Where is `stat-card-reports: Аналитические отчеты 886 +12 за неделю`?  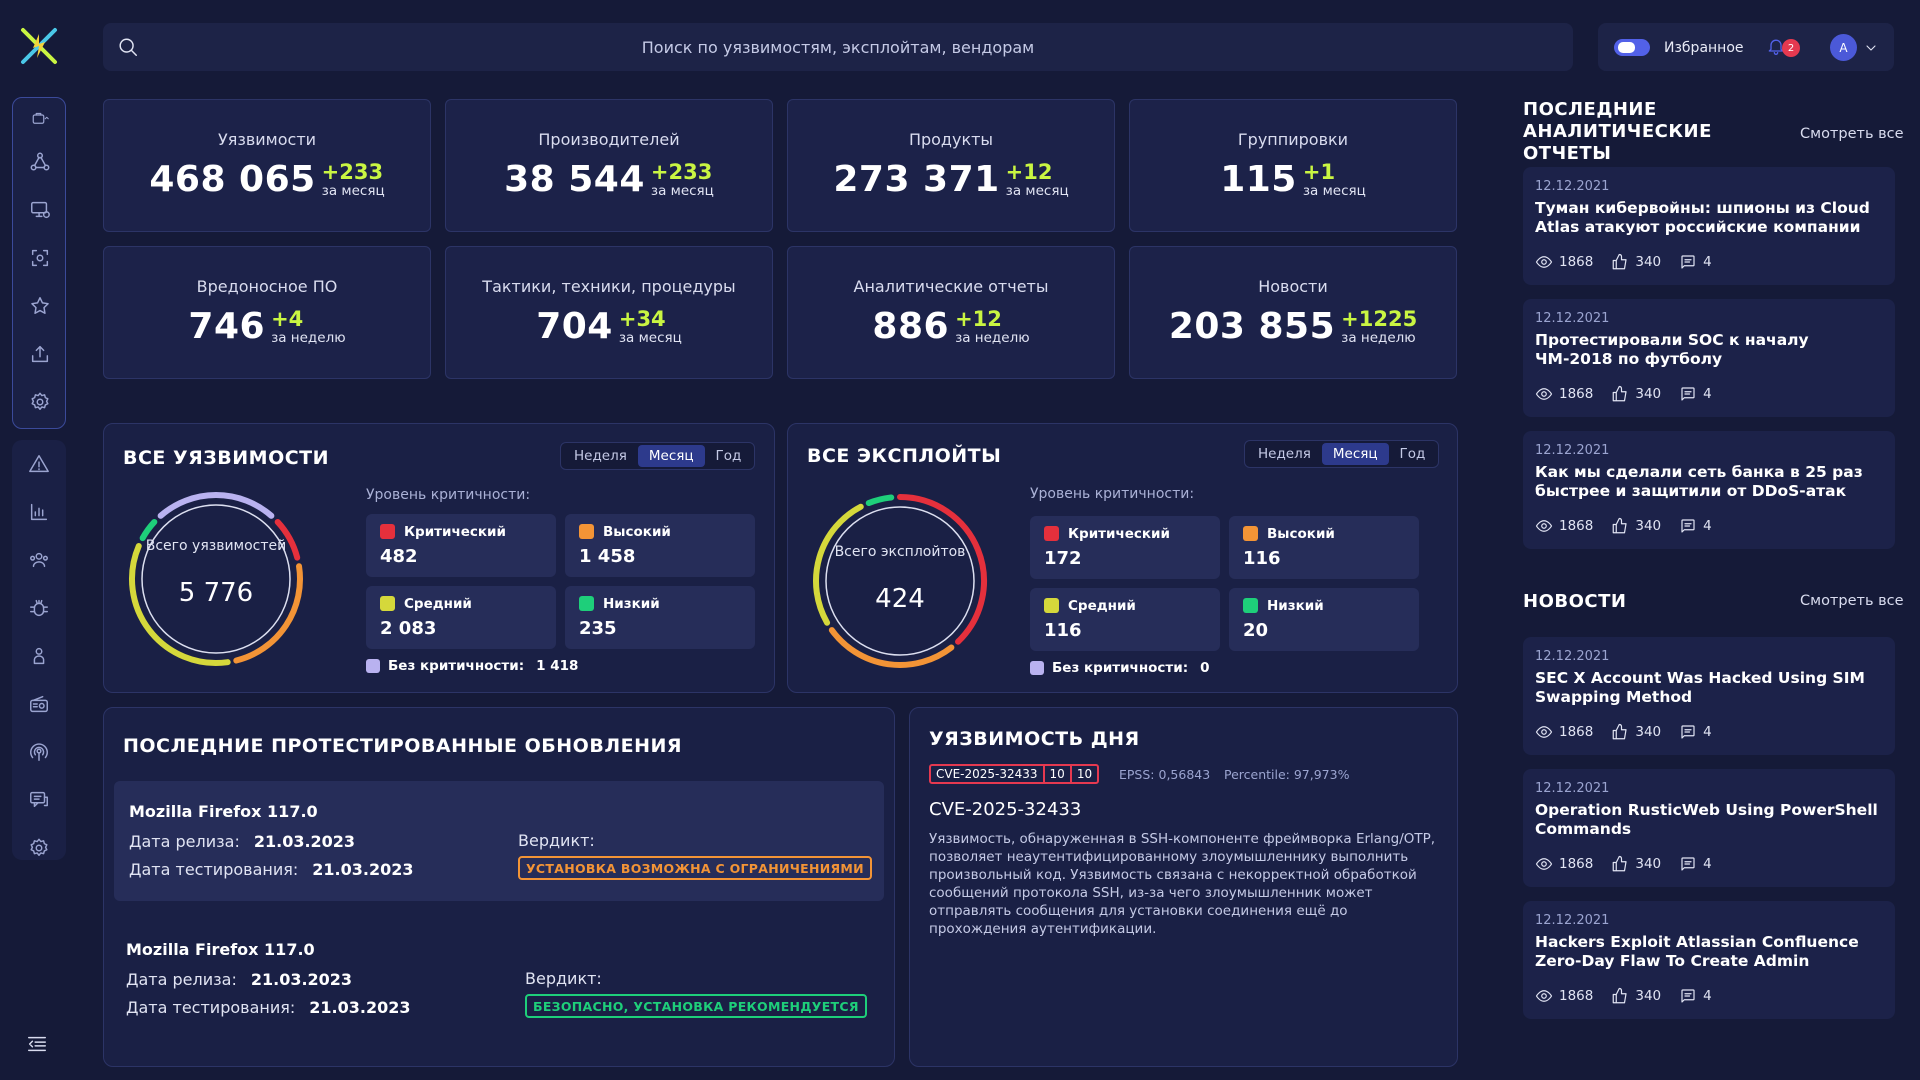
stat-card-reports: Аналитические отчеты 886 +12 за неделю is located at coordinates (951, 312).